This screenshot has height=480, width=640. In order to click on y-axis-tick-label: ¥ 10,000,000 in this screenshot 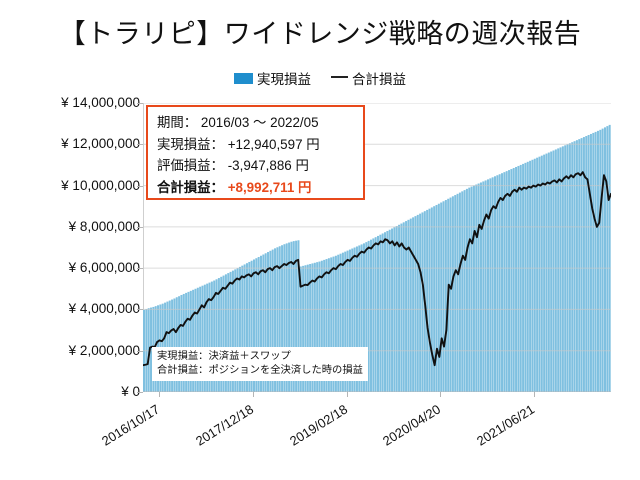, I will do `click(100, 185)`.